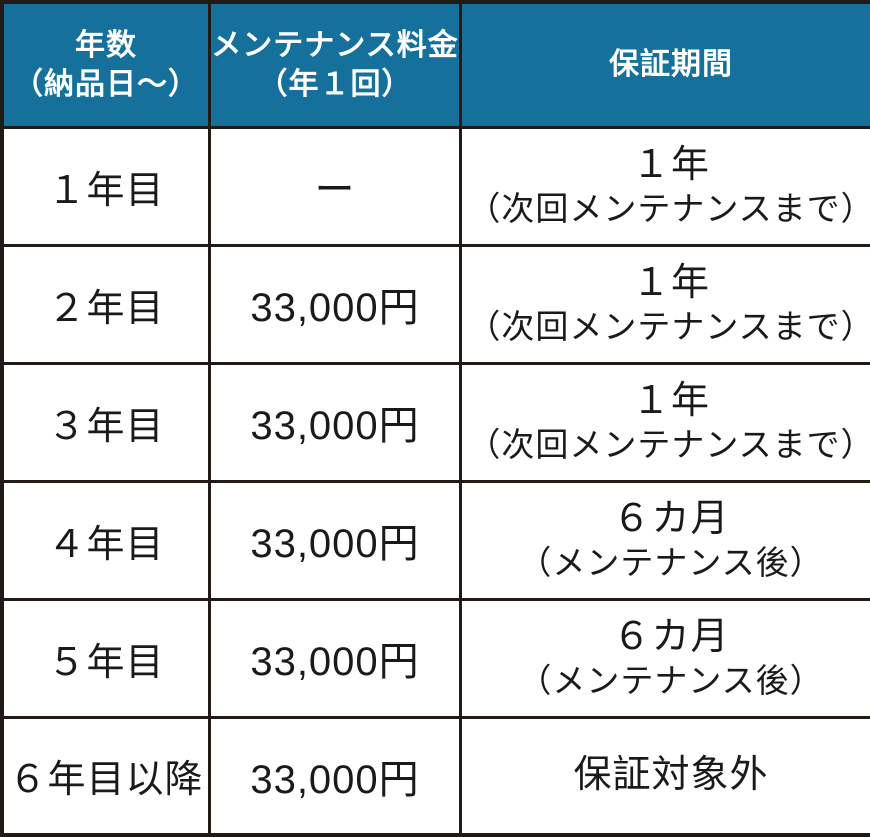 The image size is (870, 837). I want to click on header-warranty-label: 保証期間, so click(666, 64).